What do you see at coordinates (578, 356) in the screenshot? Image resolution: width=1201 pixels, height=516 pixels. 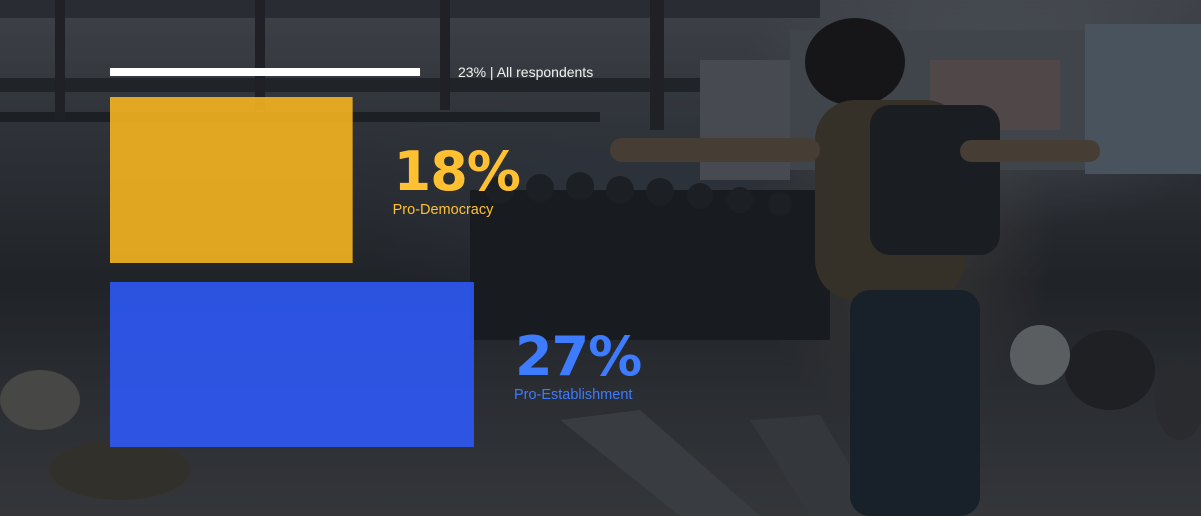 I see `value-label-pro-establishment: 27%` at bounding box center [578, 356].